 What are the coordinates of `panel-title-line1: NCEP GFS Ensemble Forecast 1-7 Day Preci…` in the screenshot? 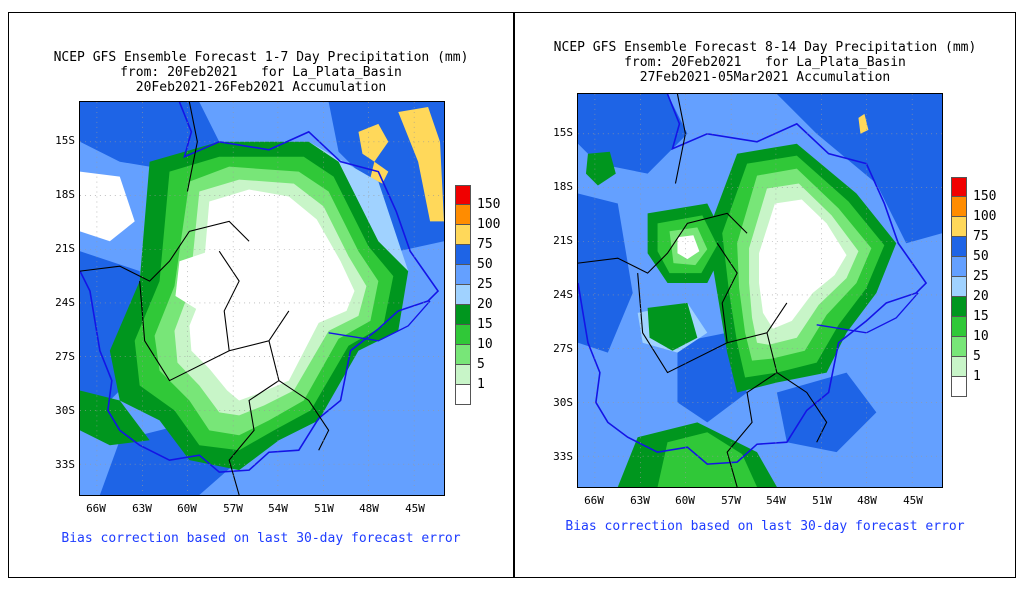 It's located at (261, 57).